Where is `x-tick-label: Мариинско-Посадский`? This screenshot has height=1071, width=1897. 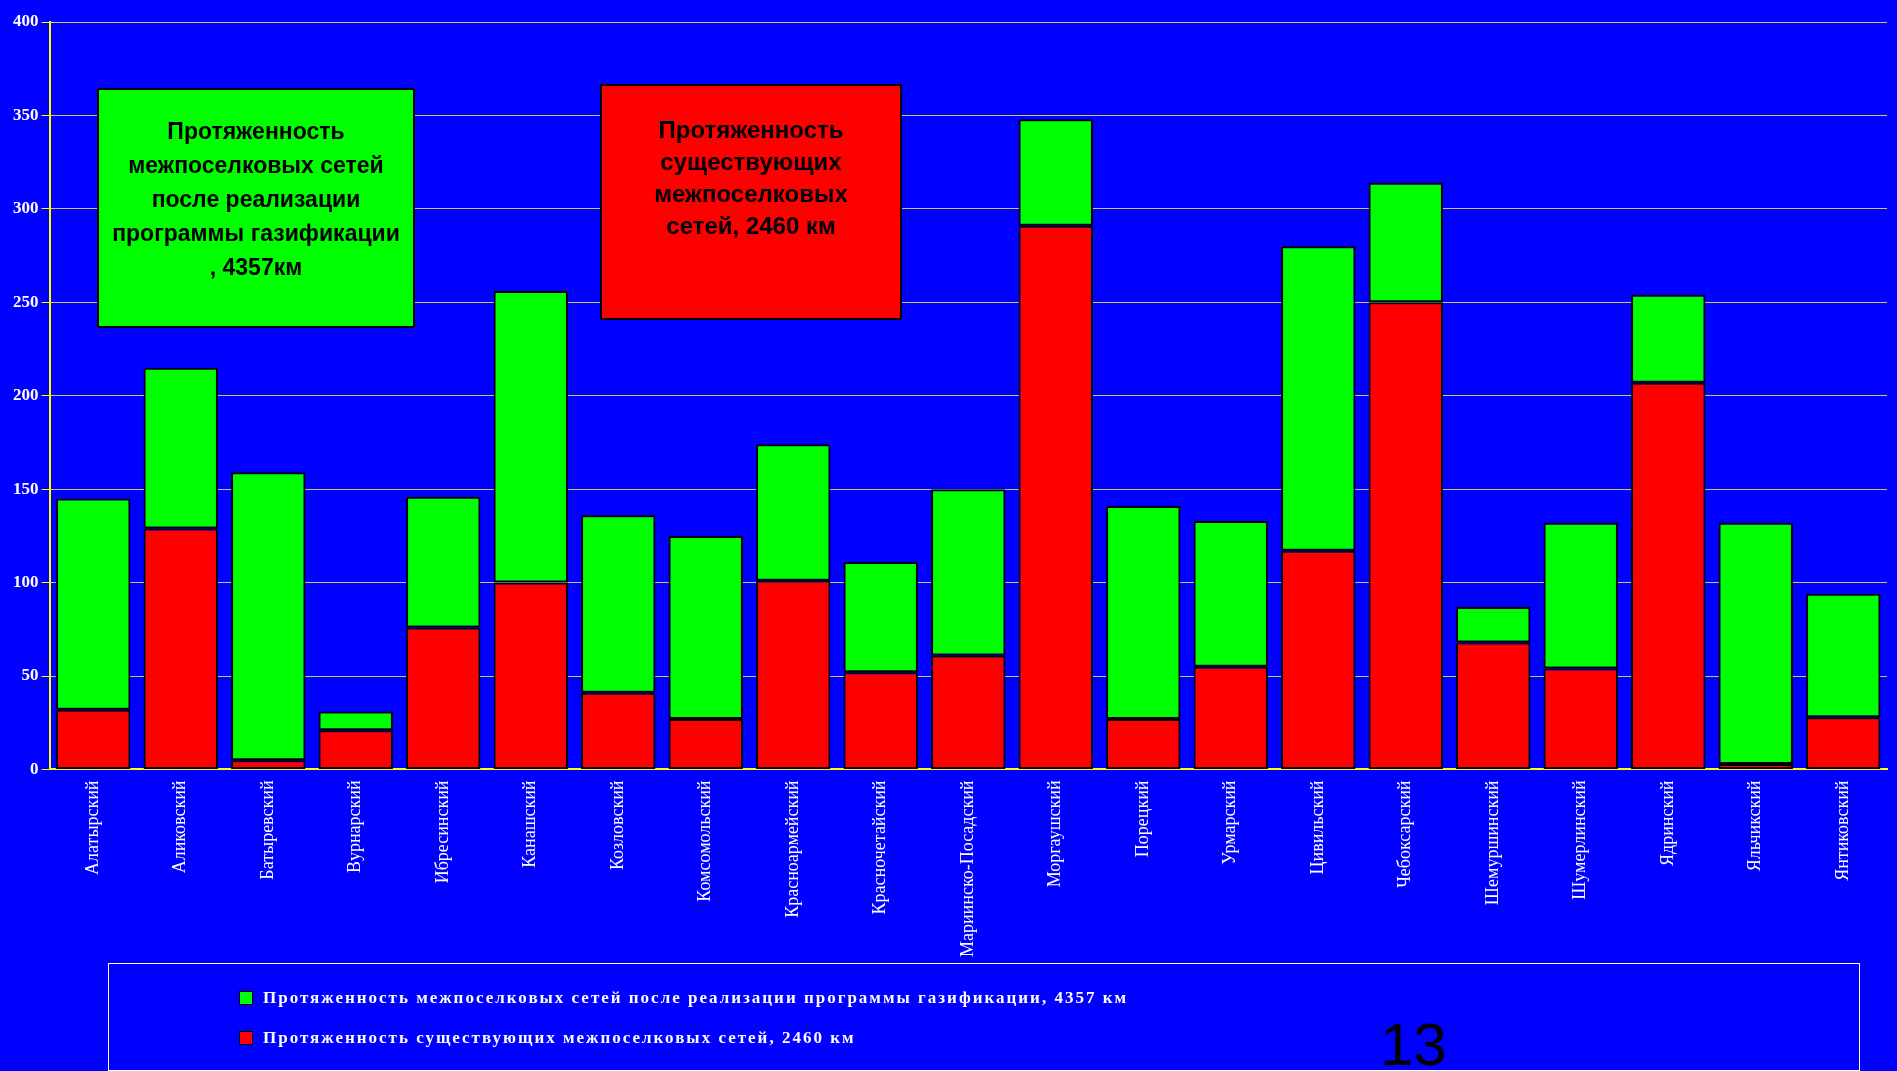
x-tick-label: Мариинско-Посадский is located at coordinates (966, 868).